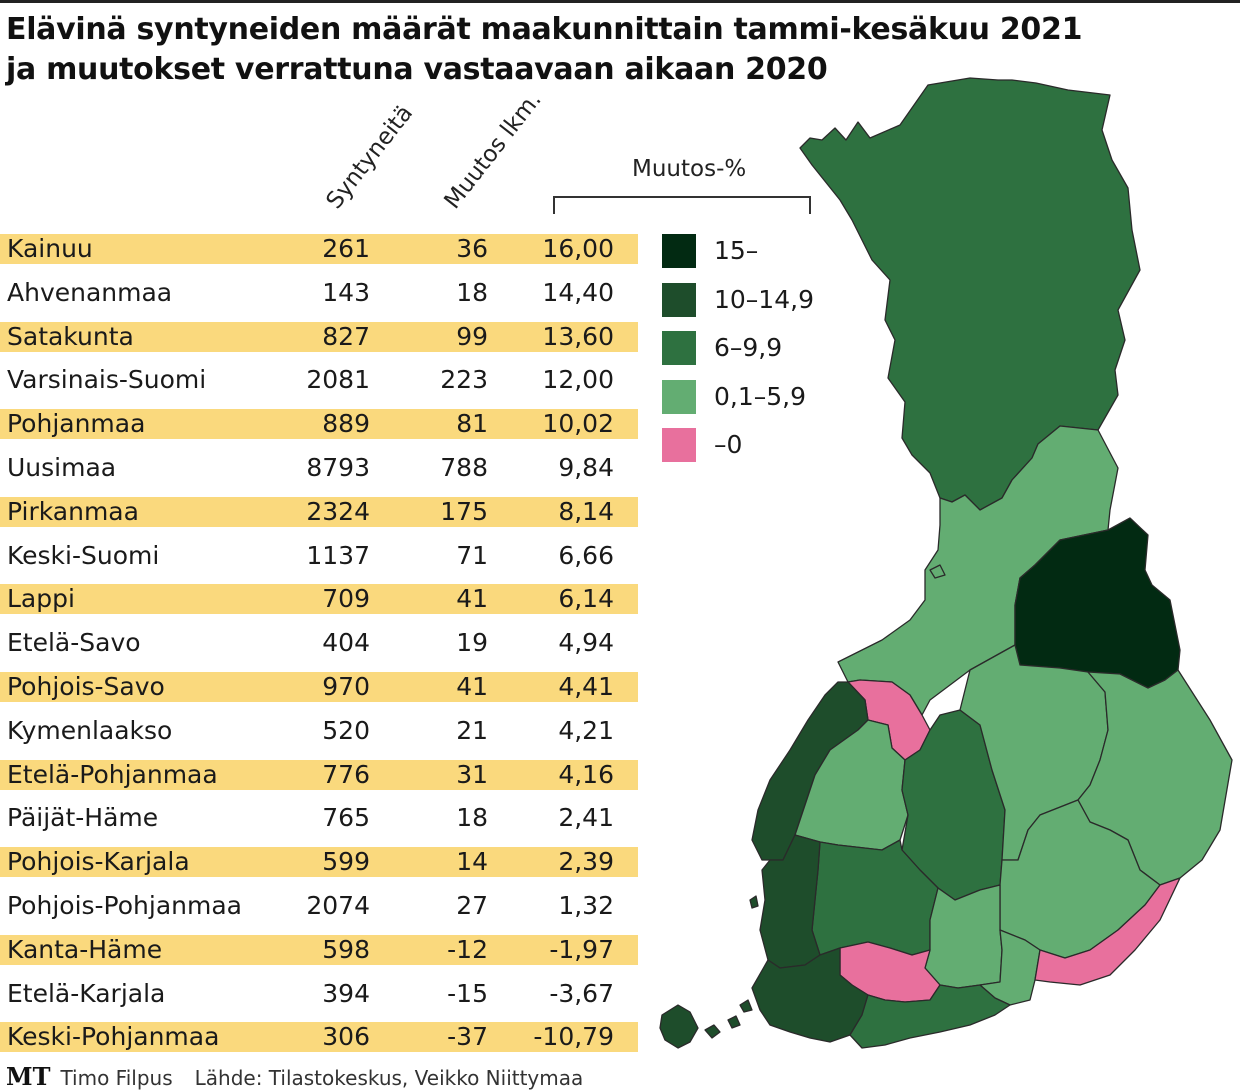  Describe the element at coordinates (28, 1076) in the screenshot. I see `mt-logo: MT` at that location.